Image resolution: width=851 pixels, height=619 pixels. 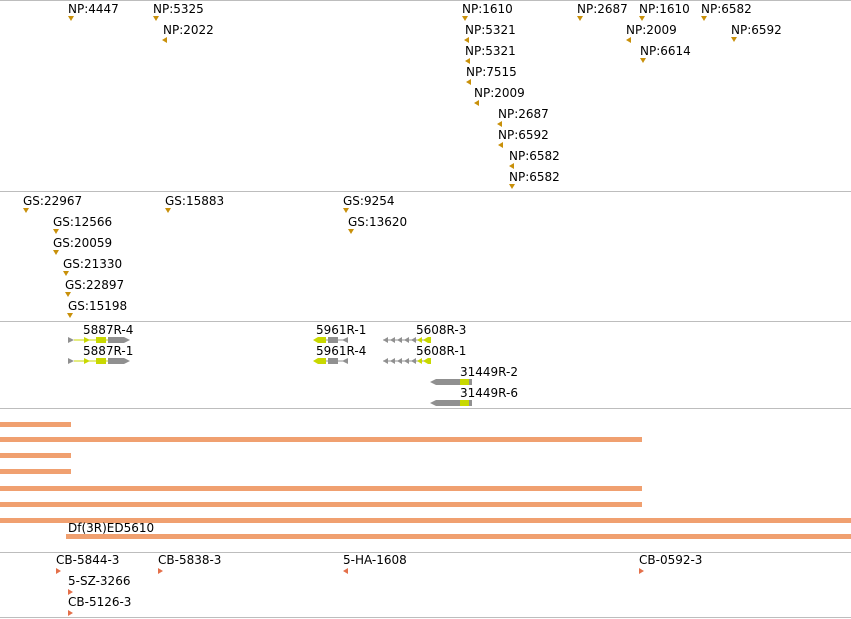 What do you see at coordinates (441, 351) in the screenshot?
I see `gene-label: 5608R-1` at bounding box center [441, 351].